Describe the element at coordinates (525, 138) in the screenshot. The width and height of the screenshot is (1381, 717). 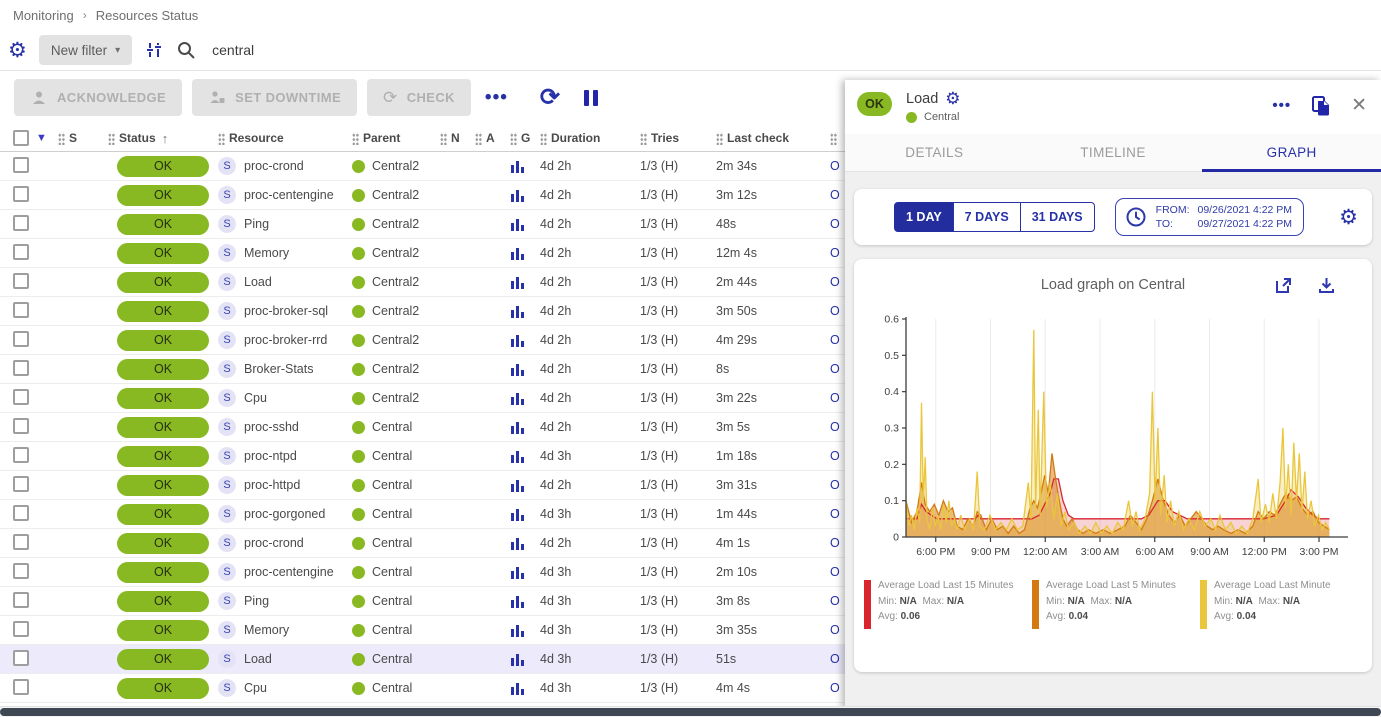
I see `col-graph: G` at that location.